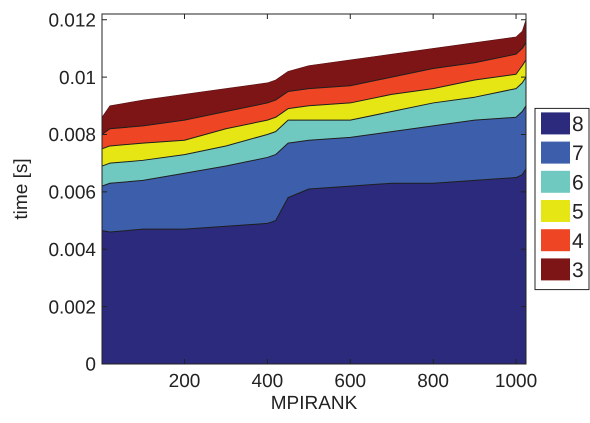 This screenshot has width=590, height=423. Describe the element at coordinates (578, 212) in the screenshot. I see `legend-label: 5` at that location.